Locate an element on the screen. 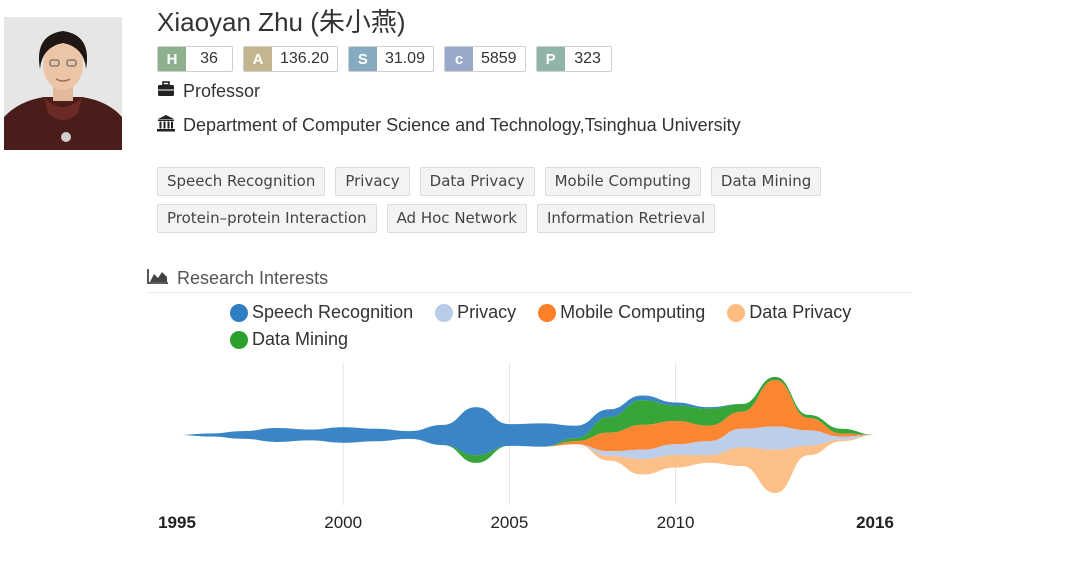 Image resolution: width=1080 pixels, height=569 pixels. metric-c: c 5859 is located at coordinates (484, 59).